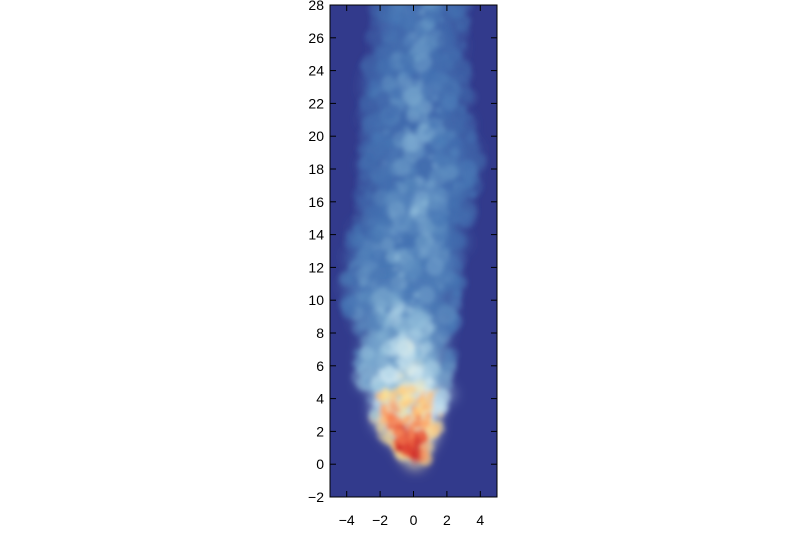  What do you see at coordinates (320, 399) in the screenshot?
I see `y-tick-label: 4` at bounding box center [320, 399].